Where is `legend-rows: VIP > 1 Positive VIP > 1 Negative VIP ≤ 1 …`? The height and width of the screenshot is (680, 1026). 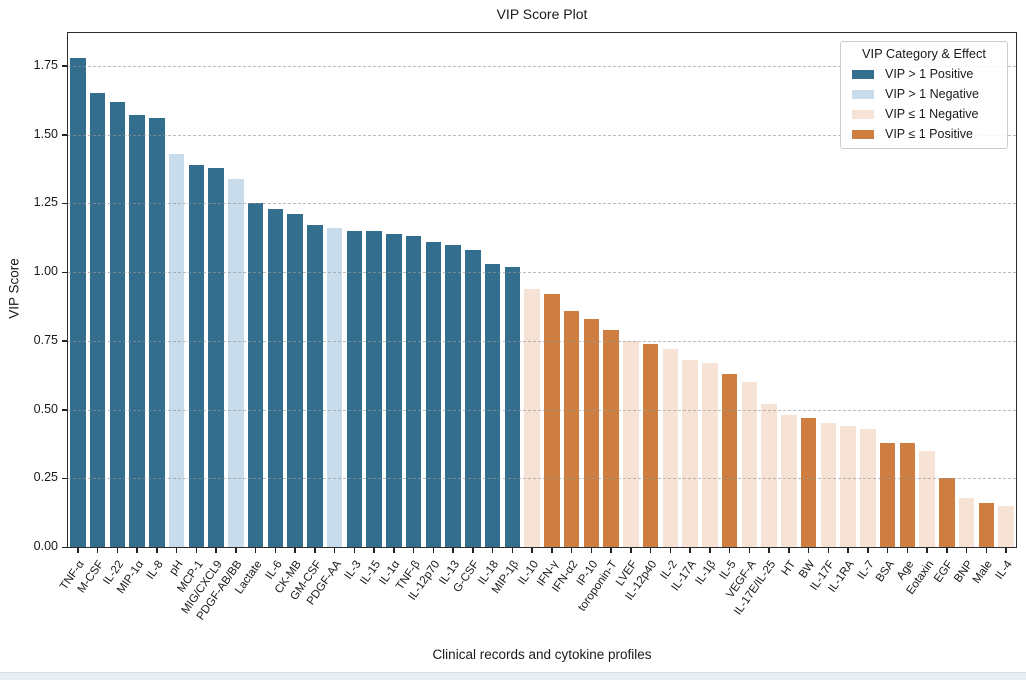
legend-rows: VIP > 1 Positive VIP > 1 Negative VIP ≤ 1 … is located at coordinates (924, 104).